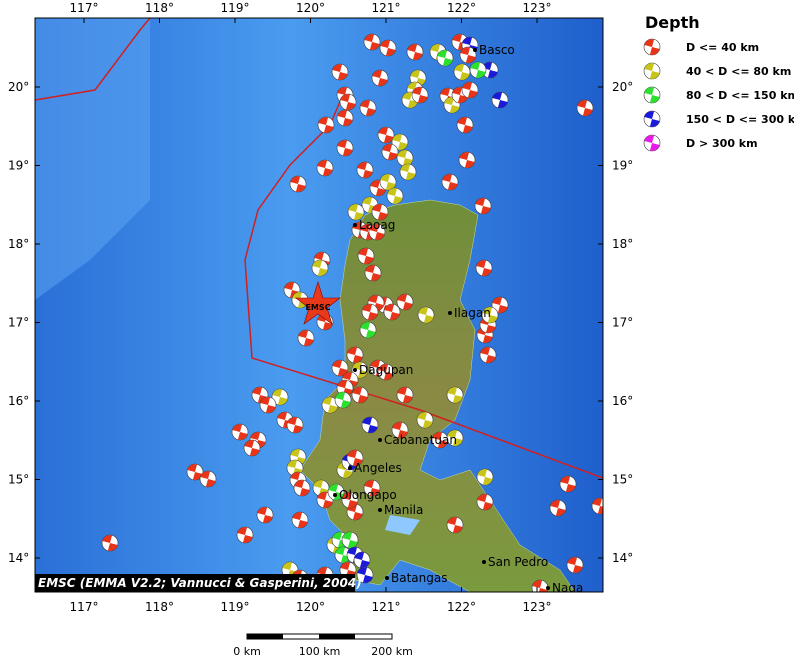  I want to click on legend-label: D > 300 km, so click(722, 143).